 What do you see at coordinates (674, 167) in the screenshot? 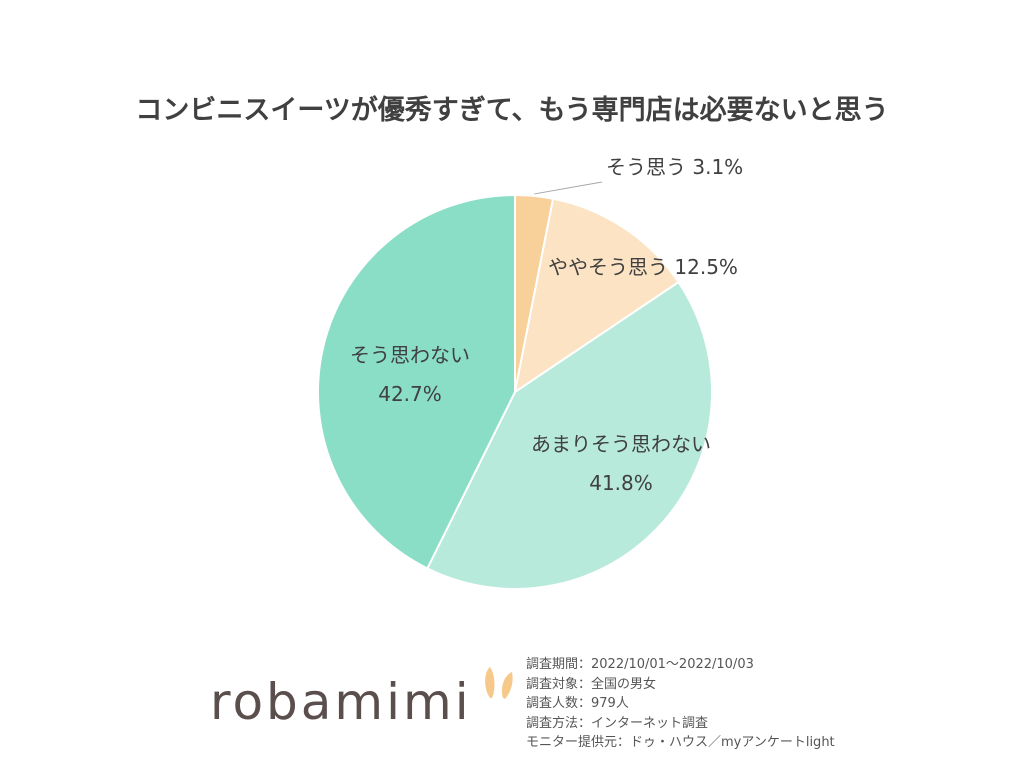
I see `slice-label-1: そう思う 3.1%` at bounding box center [674, 167].